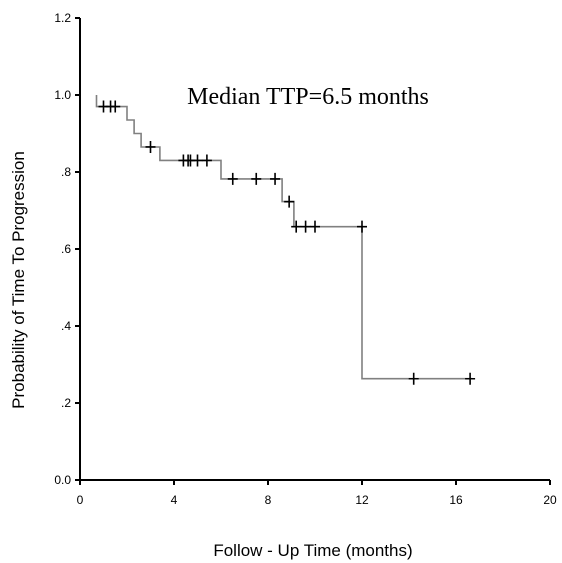  Describe the element at coordinates (66, 403) in the screenshot. I see `y-tick-label: .2` at that location.